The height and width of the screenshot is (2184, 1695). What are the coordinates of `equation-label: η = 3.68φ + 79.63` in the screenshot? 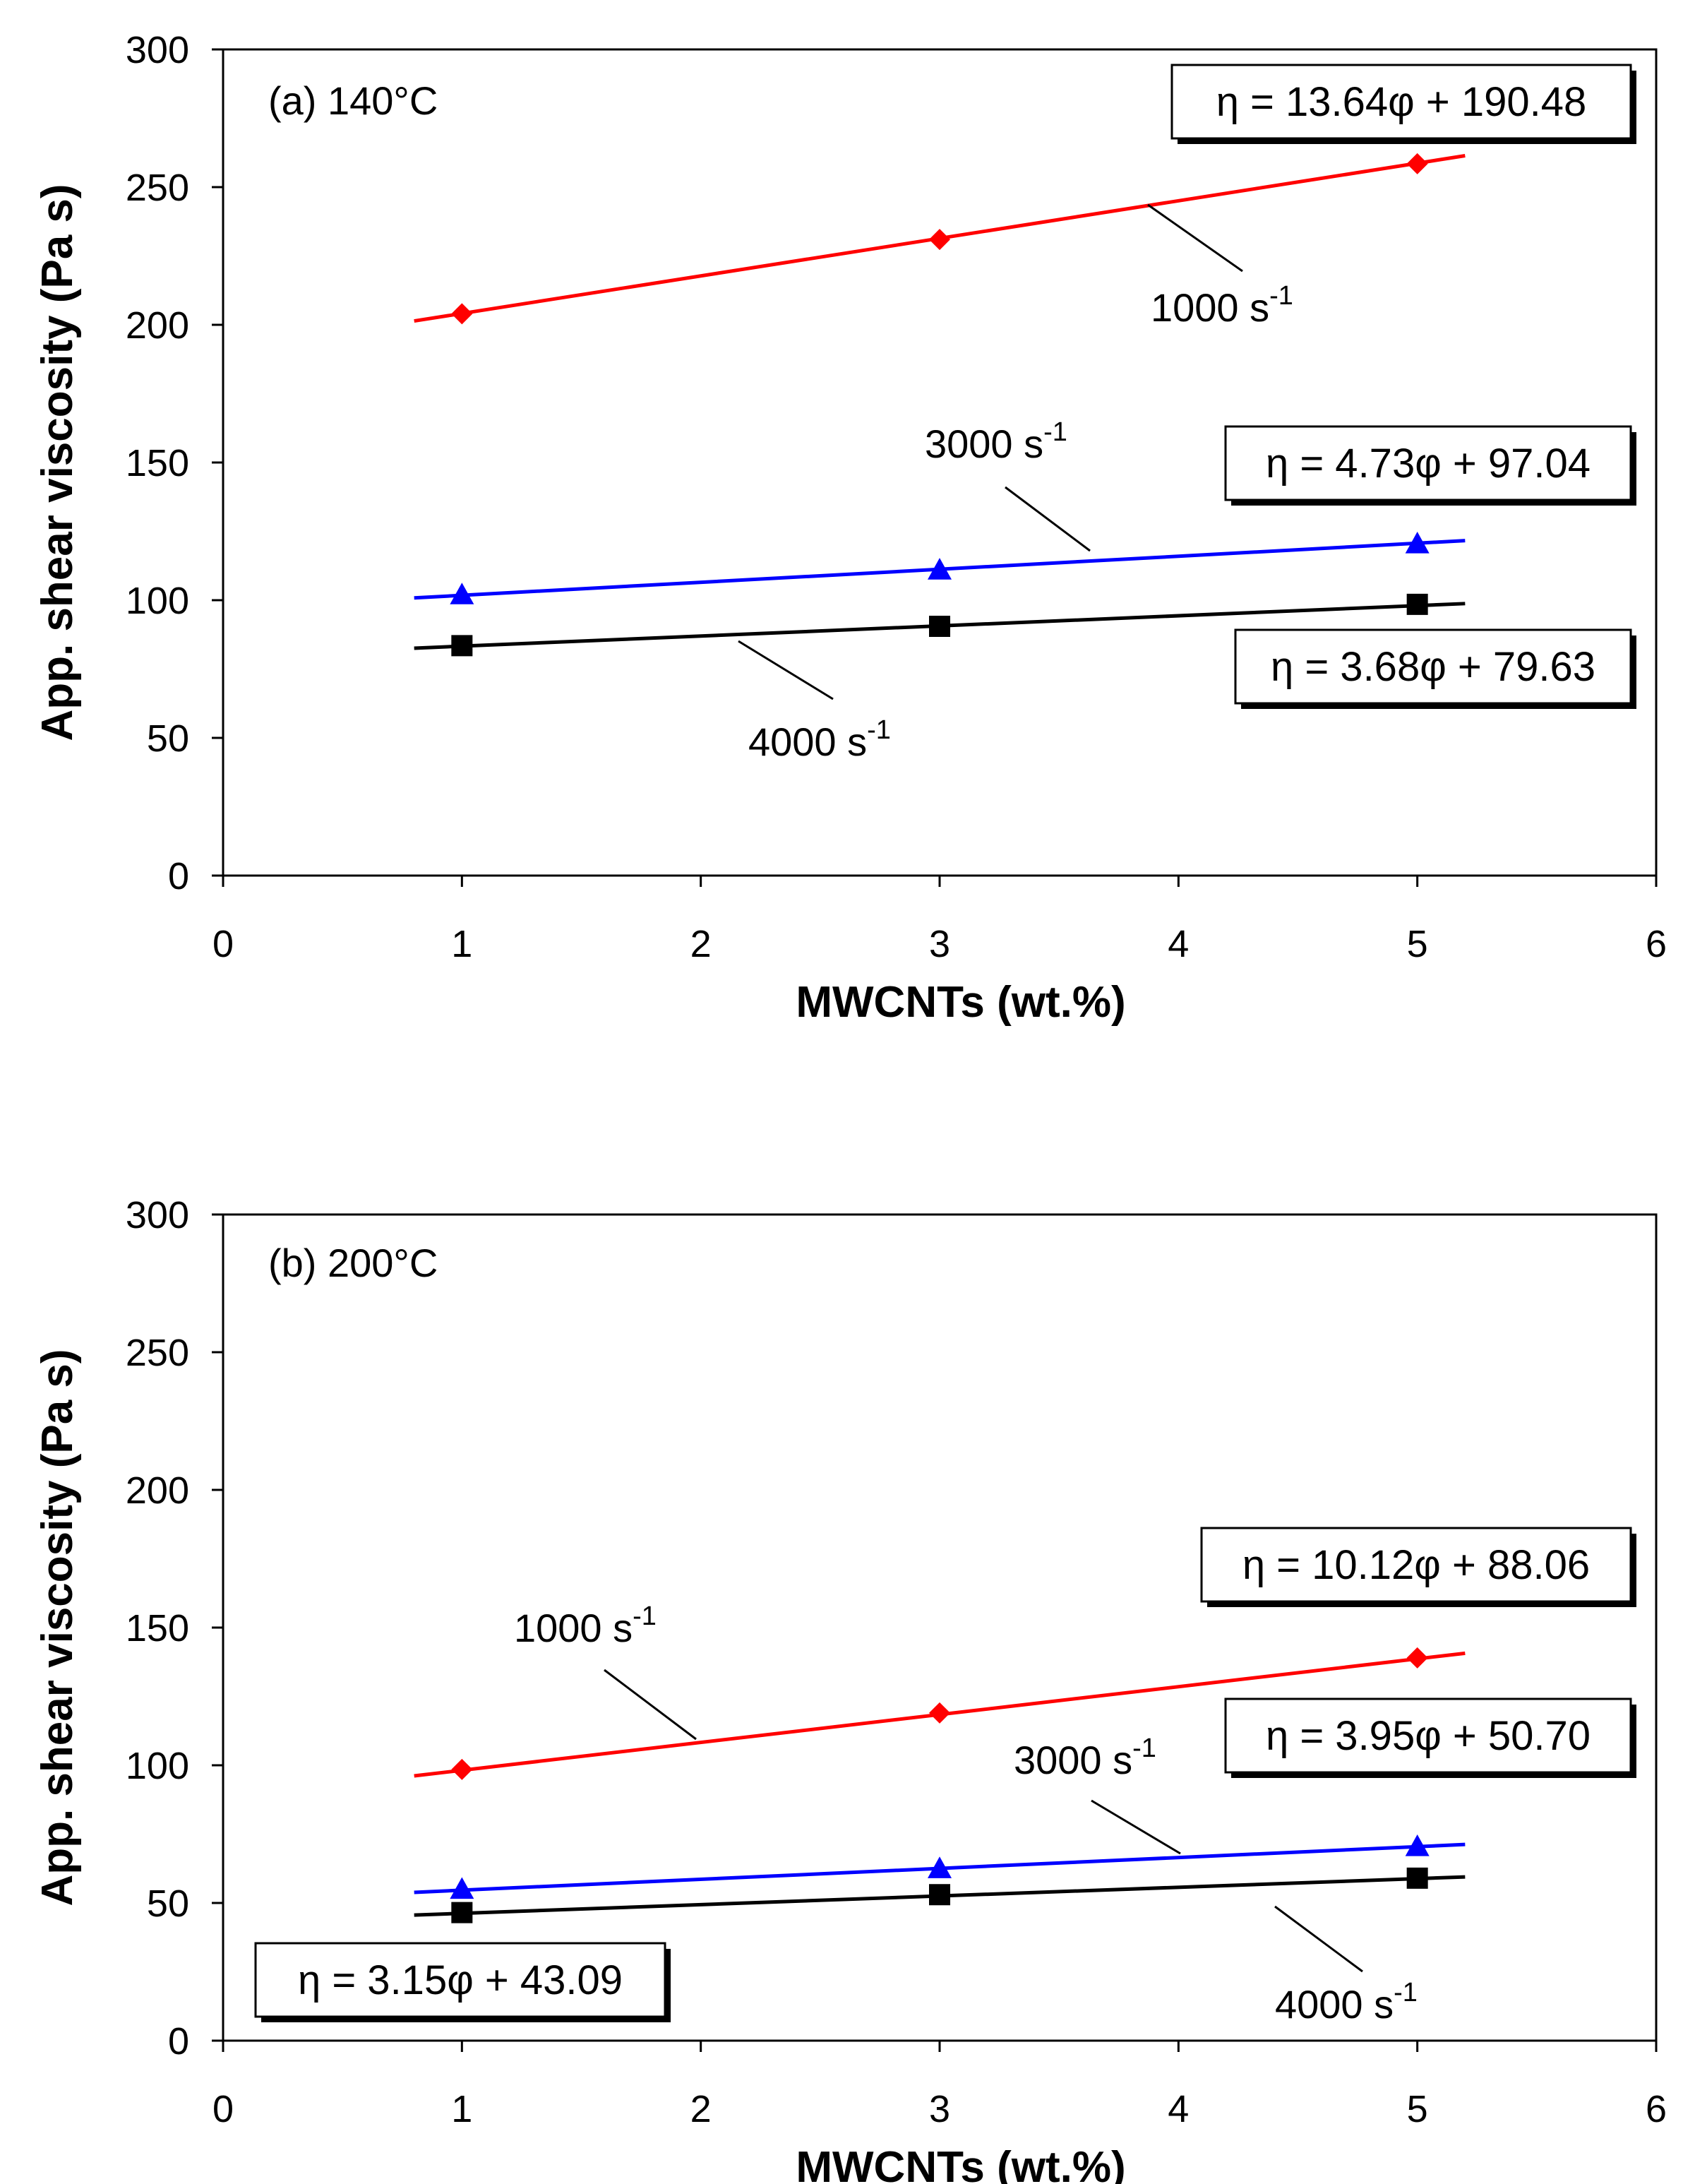 It's located at (1433, 667).